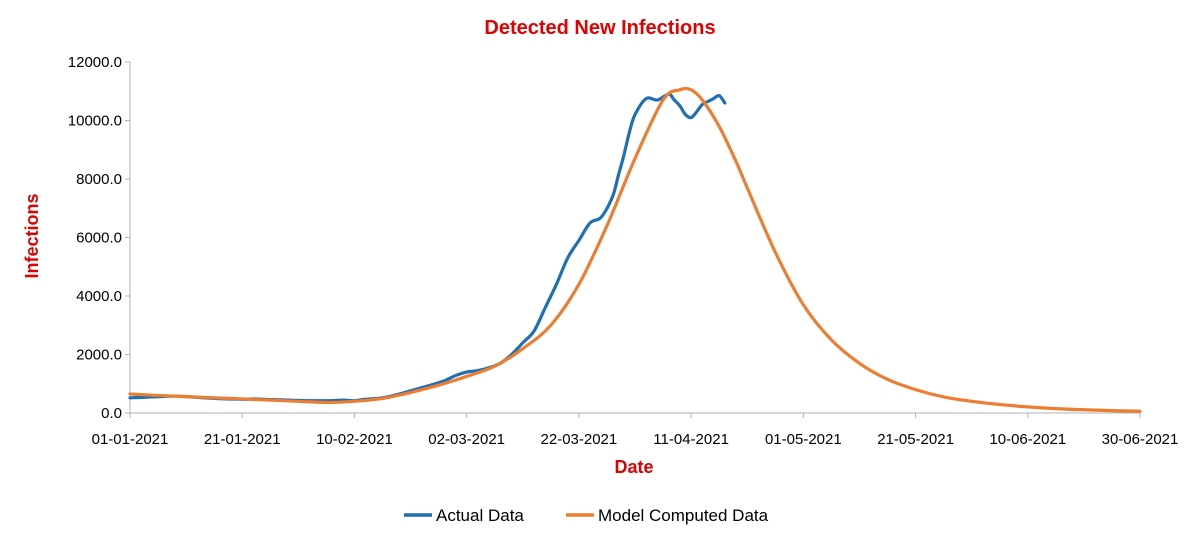 Image resolution: width=1200 pixels, height=540 pixels. I want to click on legend-item-actual-data: Actual Data, so click(464, 515).